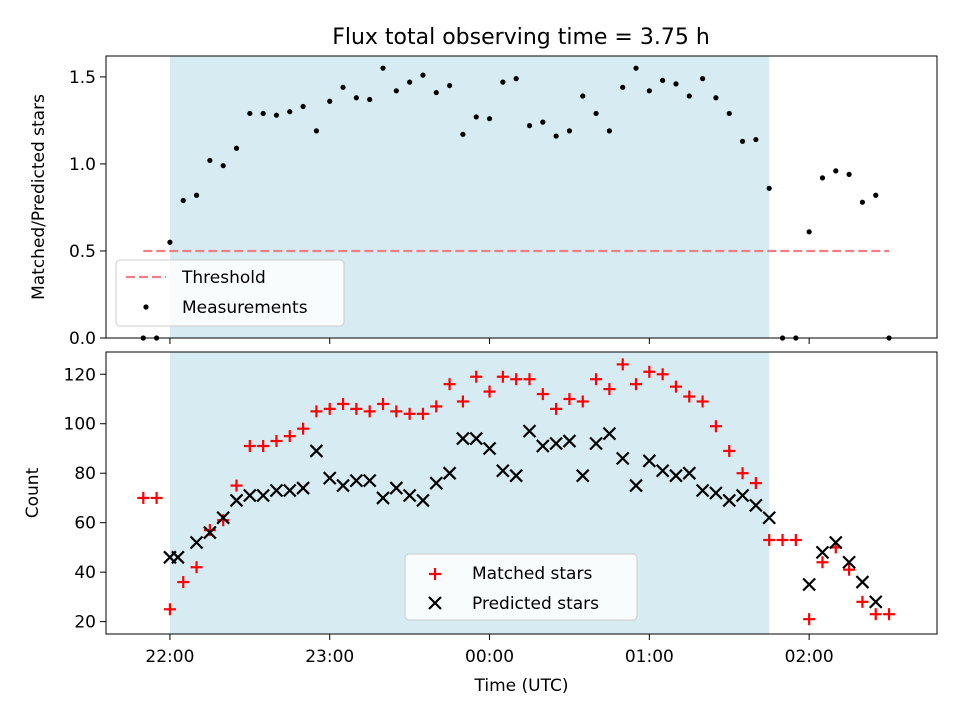  I want to click on bottom-legend-box, so click(521, 587).